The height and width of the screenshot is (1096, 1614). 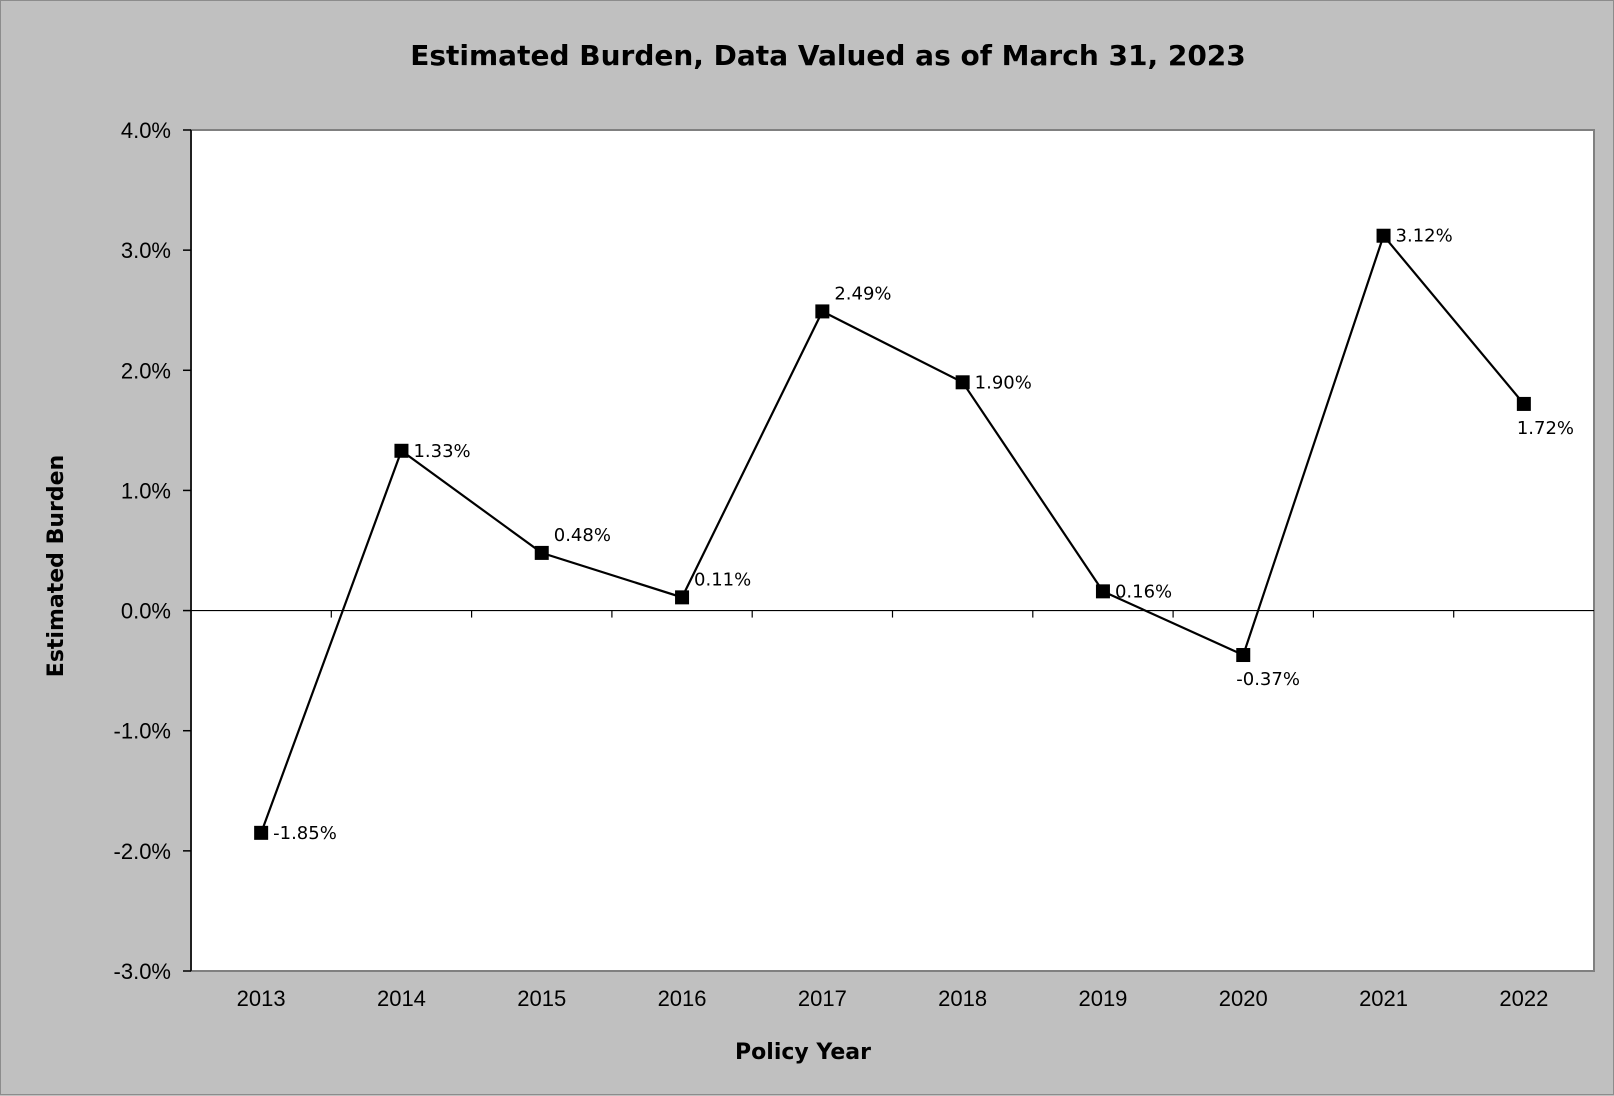 What do you see at coordinates (146, 611) in the screenshot?
I see `y-tick-label: 0.0%` at bounding box center [146, 611].